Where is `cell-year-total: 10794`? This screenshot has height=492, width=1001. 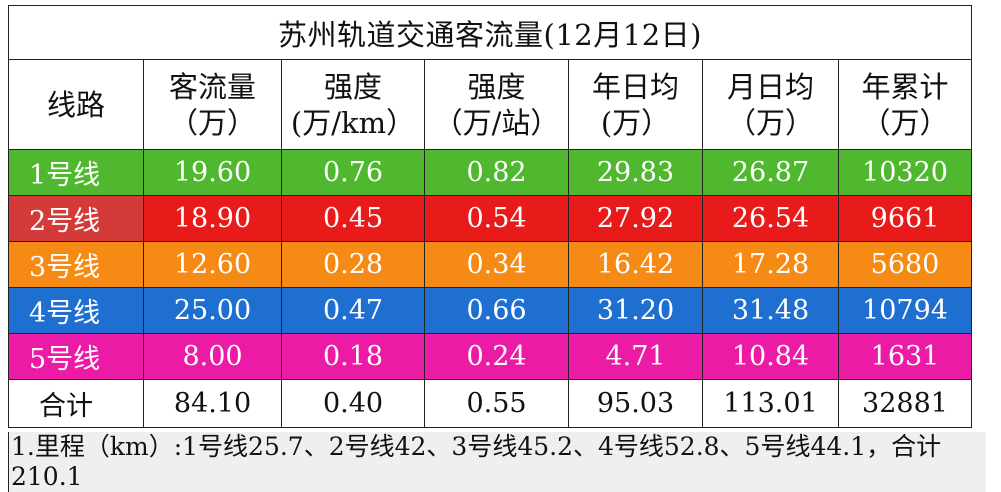
cell-year-total: 10794 is located at coordinates (905, 310).